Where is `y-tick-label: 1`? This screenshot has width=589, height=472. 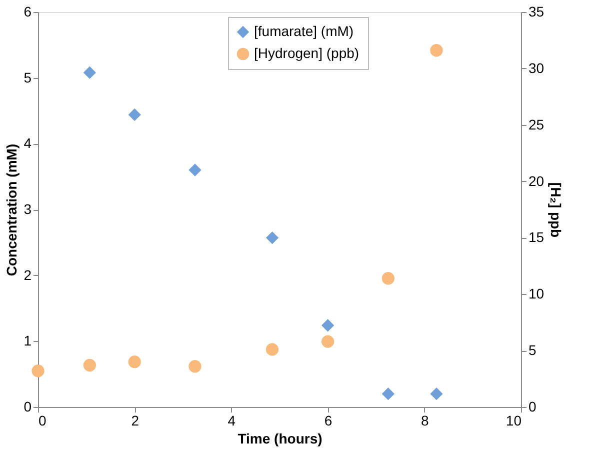
y-tick-label: 1 is located at coordinates (28, 340).